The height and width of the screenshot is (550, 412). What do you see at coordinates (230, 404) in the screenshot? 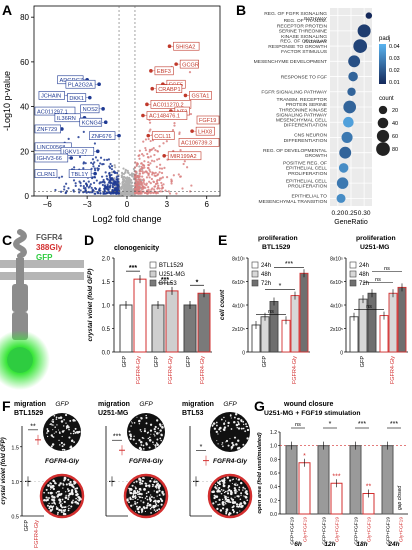
I see `image-label-gfp: GFP` at bounding box center [230, 404].